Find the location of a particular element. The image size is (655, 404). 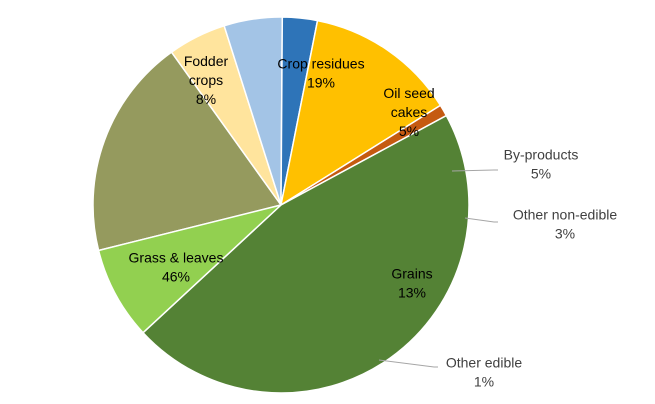

slice-label-grass-and-leaves: Grass & leaves 46% is located at coordinates (176, 267).